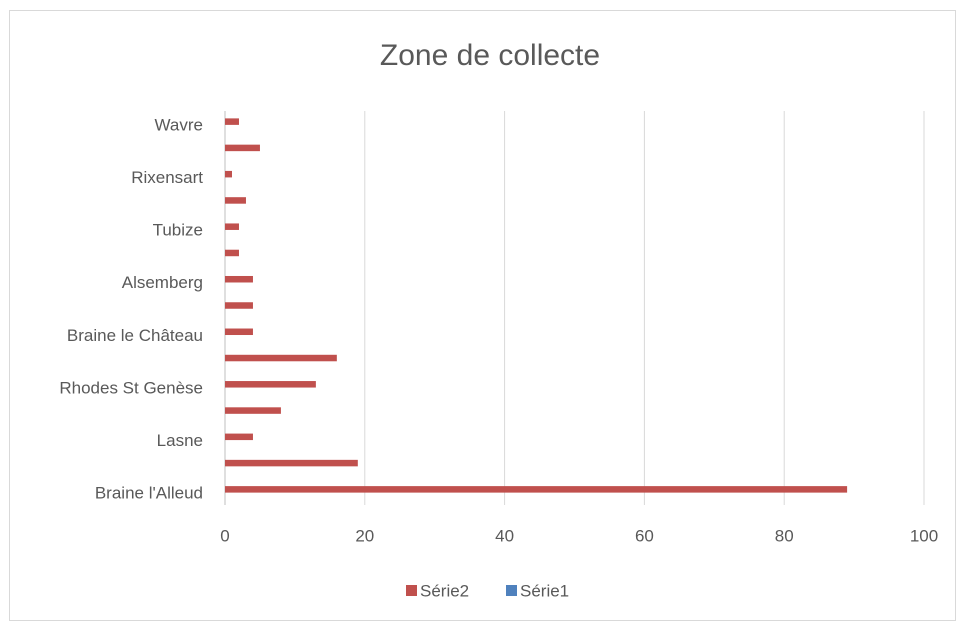  Describe the element at coordinates (504, 535) in the screenshot. I see `x-tick-label: 40` at that location.